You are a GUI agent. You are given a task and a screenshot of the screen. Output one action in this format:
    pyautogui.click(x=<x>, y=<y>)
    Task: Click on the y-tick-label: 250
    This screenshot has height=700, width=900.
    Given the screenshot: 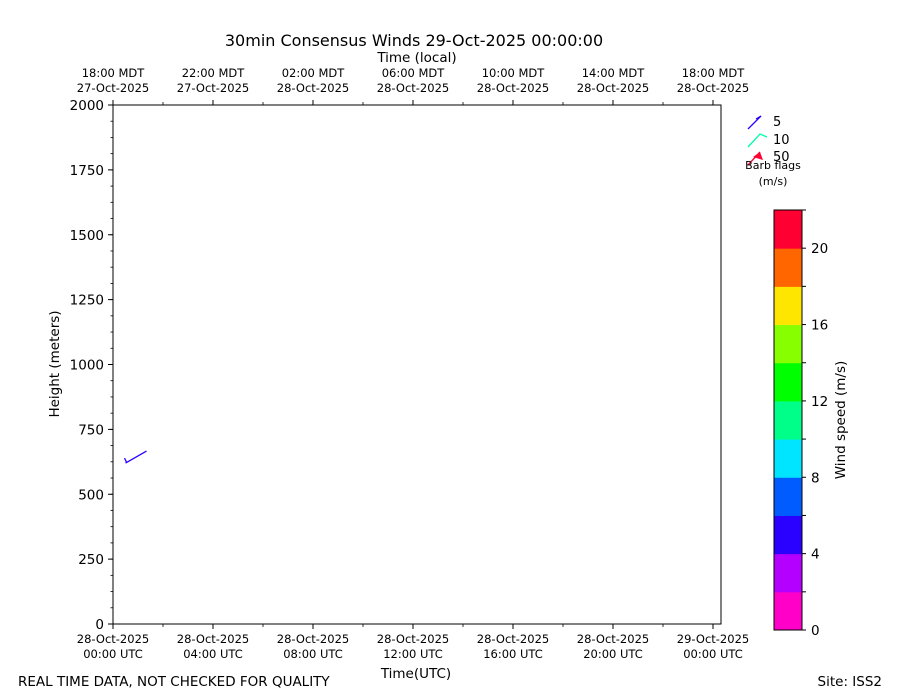 What is the action you would take?
    pyautogui.click(x=91, y=560)
    